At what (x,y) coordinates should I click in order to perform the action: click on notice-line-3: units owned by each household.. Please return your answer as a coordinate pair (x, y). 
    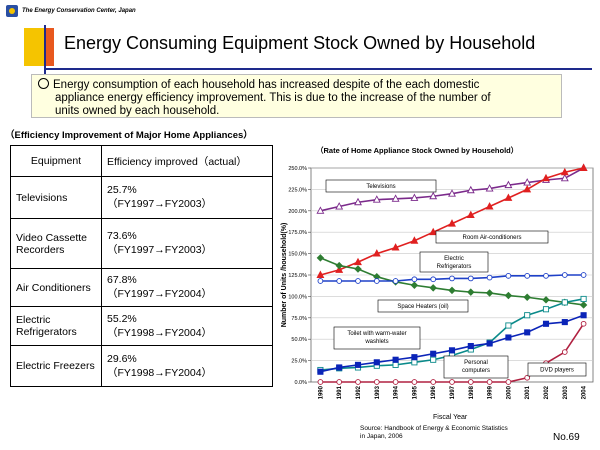
    Looking at the image, I should click on (137, 111).